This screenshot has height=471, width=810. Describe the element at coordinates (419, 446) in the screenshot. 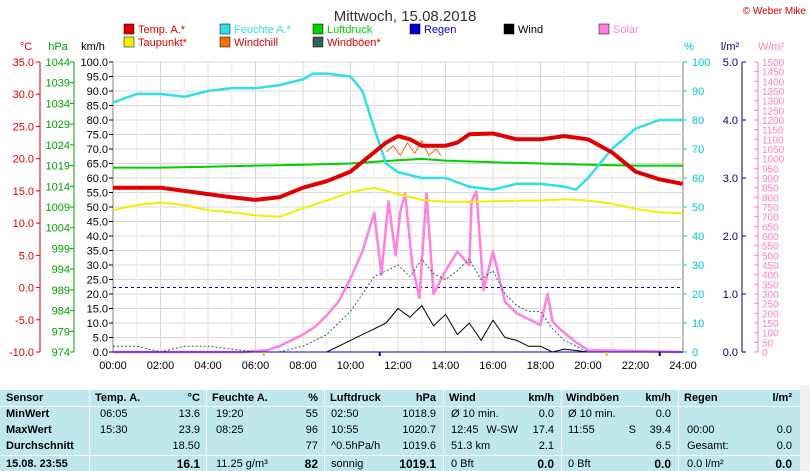

I see `table-cell-press-val: 1019.6` at that location.